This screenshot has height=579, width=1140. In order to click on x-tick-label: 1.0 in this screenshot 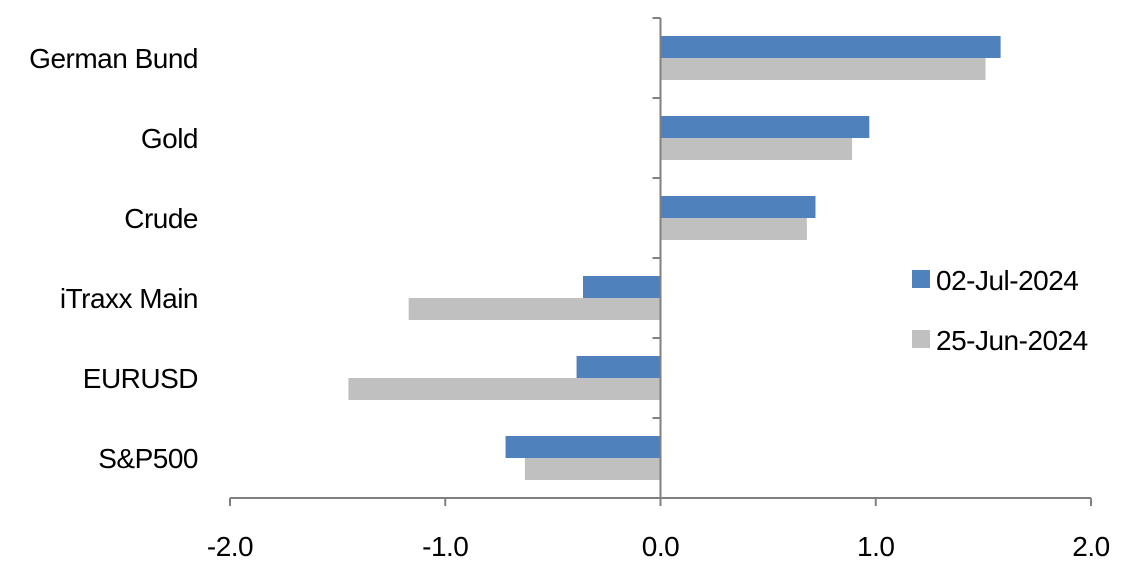, I will do `click(875, 546)`.